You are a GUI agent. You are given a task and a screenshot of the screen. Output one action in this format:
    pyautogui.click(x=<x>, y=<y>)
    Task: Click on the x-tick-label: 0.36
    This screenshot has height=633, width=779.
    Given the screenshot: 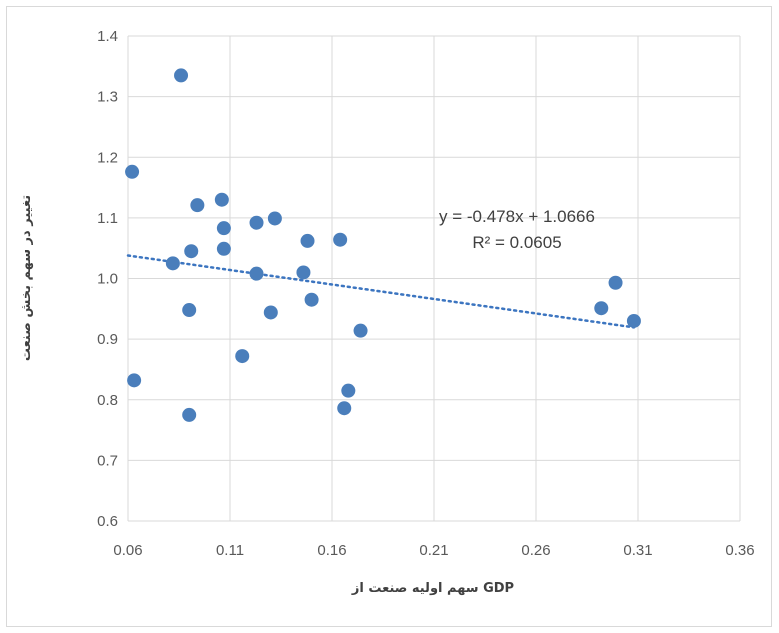 What is the action you would take?
    pyautogui.click(x=739, y=550)
    